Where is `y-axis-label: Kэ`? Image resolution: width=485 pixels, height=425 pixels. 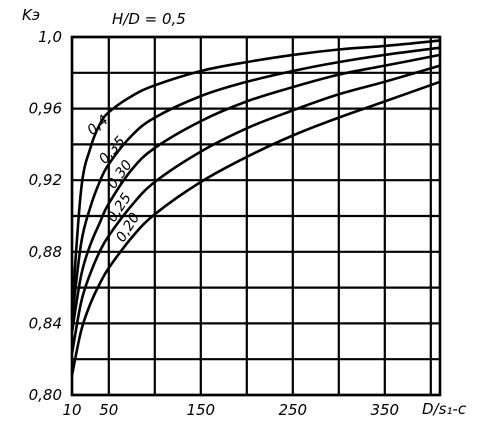 y-axis-label: Kэ is located at coordinates (31, 15).